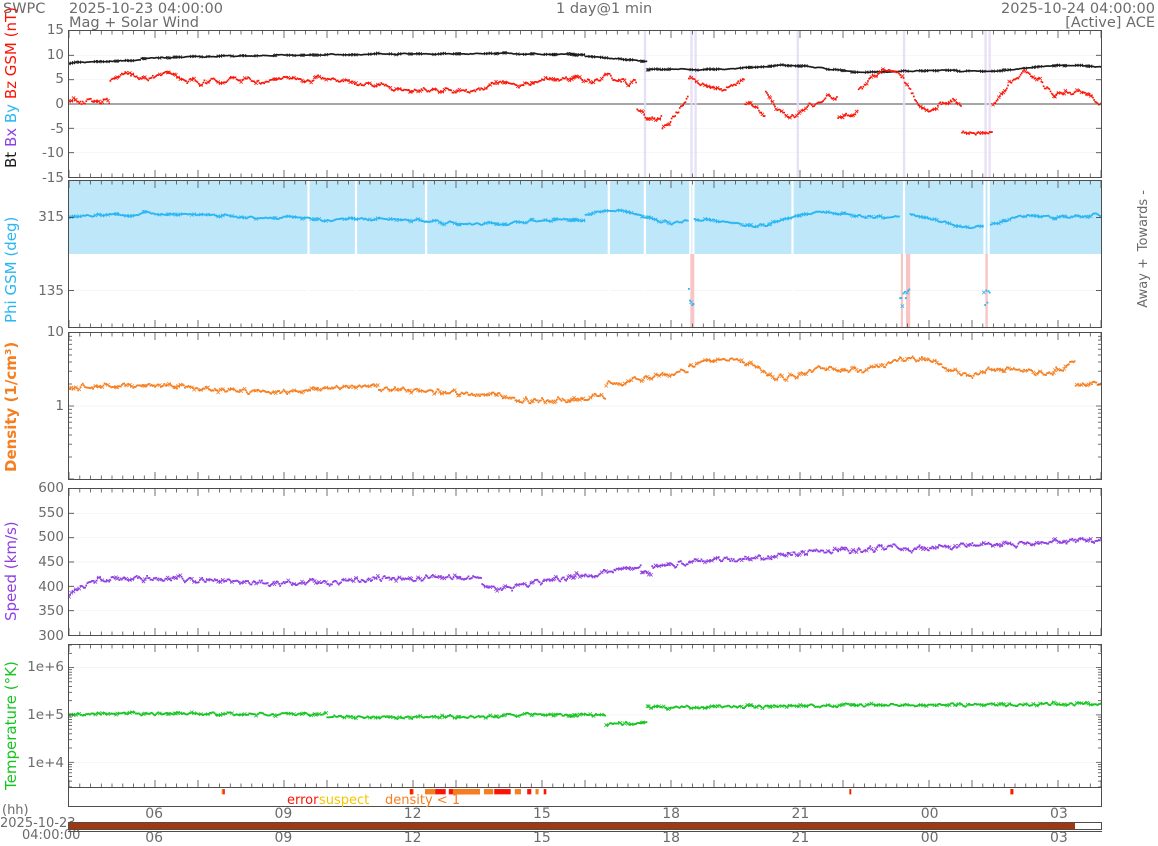 Image resolution: width=1158 pixels, height=846 pixels. What do you see at coordinates (45, 714) in the screenshot?
I see `y-tick-label: 1e+5` at bounding box center [45, 714].